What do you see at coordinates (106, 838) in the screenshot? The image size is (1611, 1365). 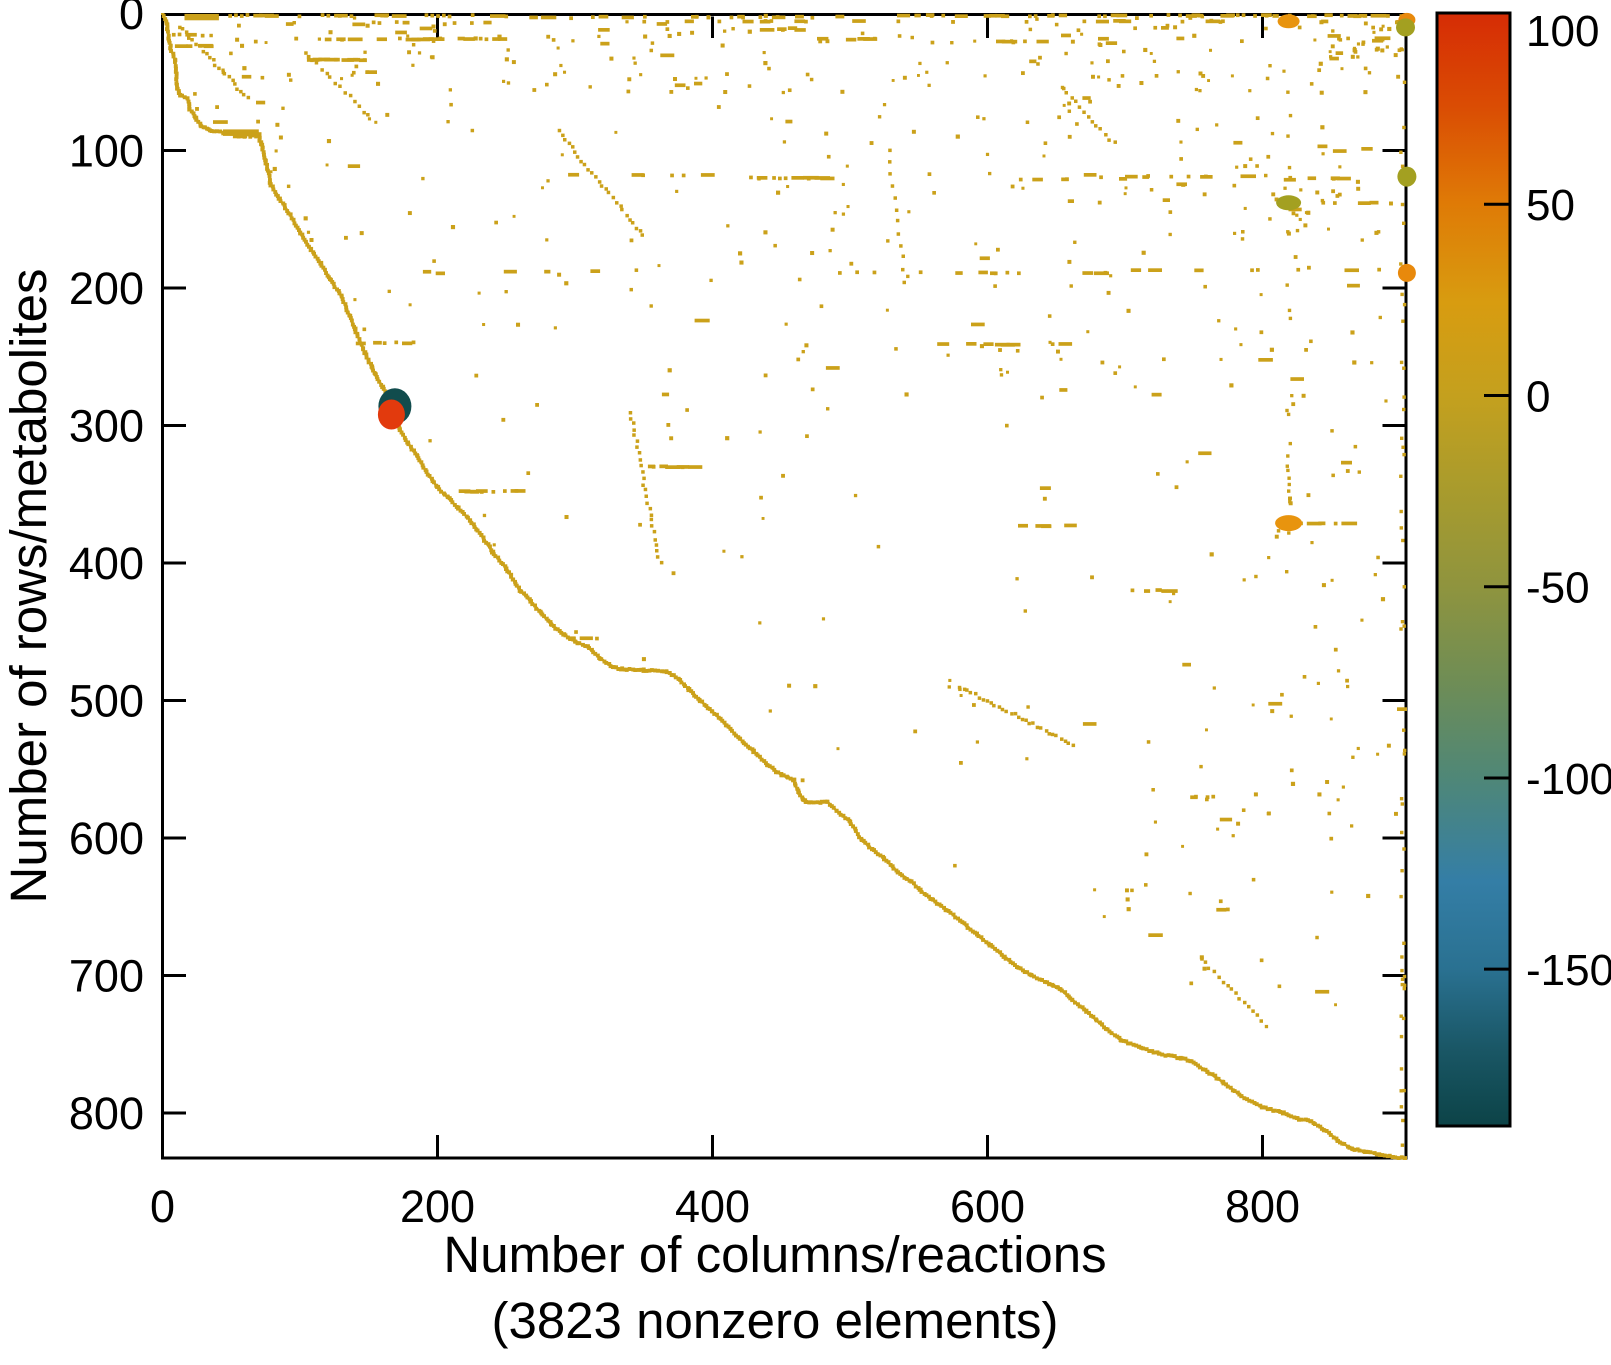 I see `y-tick-label: 600` at bounding box center [106, 838].